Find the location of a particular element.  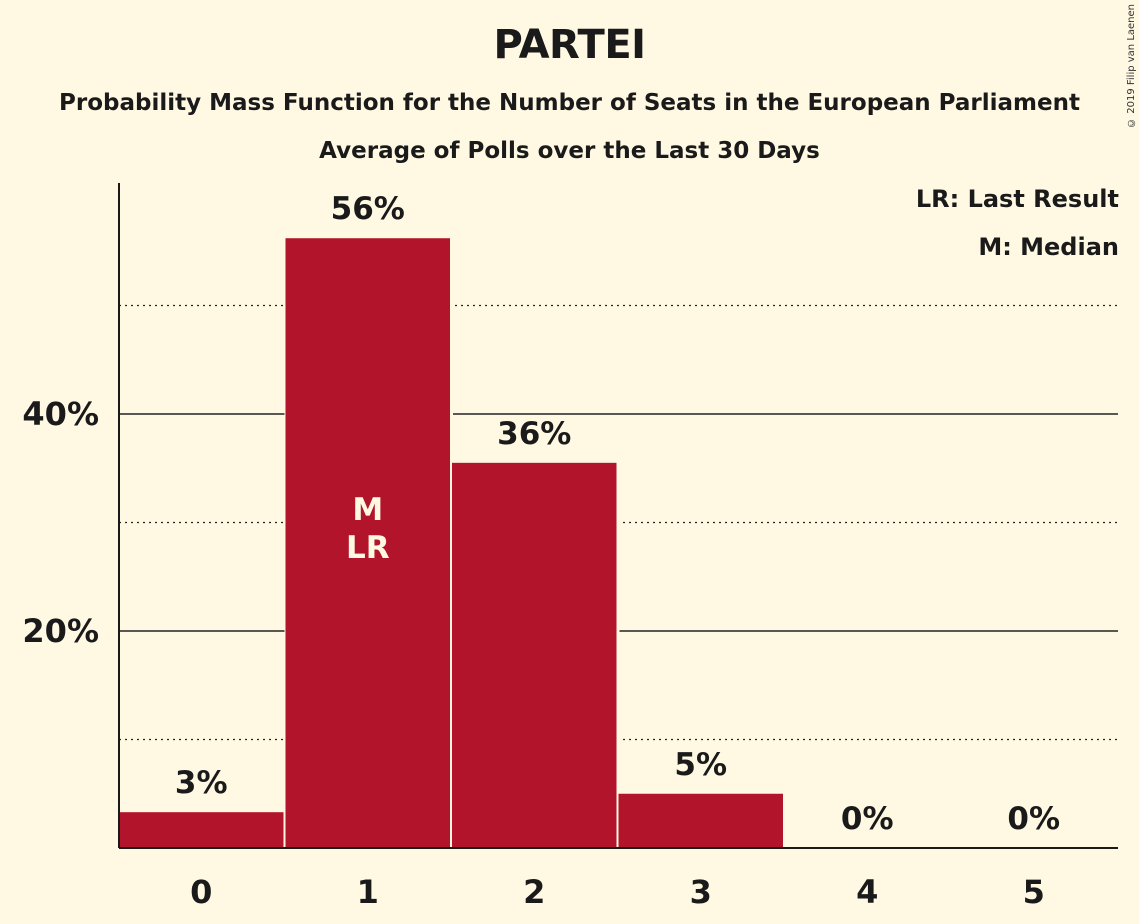

chart-title: PARTEI is located at coordinates (569, 45).